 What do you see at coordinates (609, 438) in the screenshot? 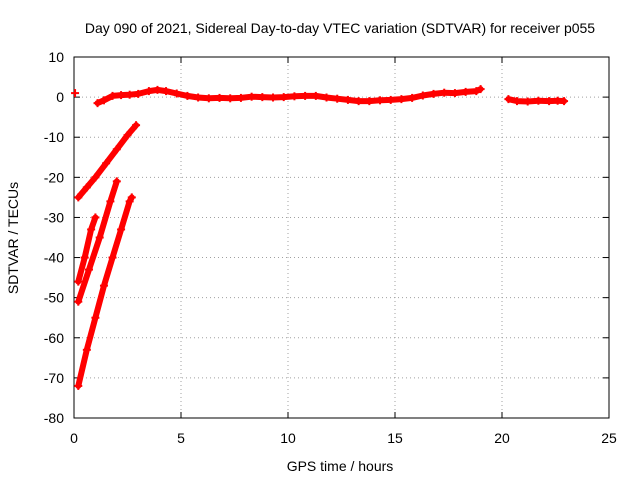
I see `x-tick-label: 25` at bounding box center [609, 438].